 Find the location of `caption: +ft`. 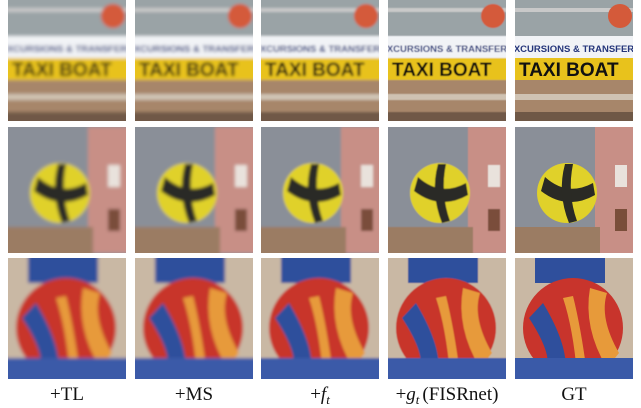

caption: +ft is located at coordinates (320, 395).